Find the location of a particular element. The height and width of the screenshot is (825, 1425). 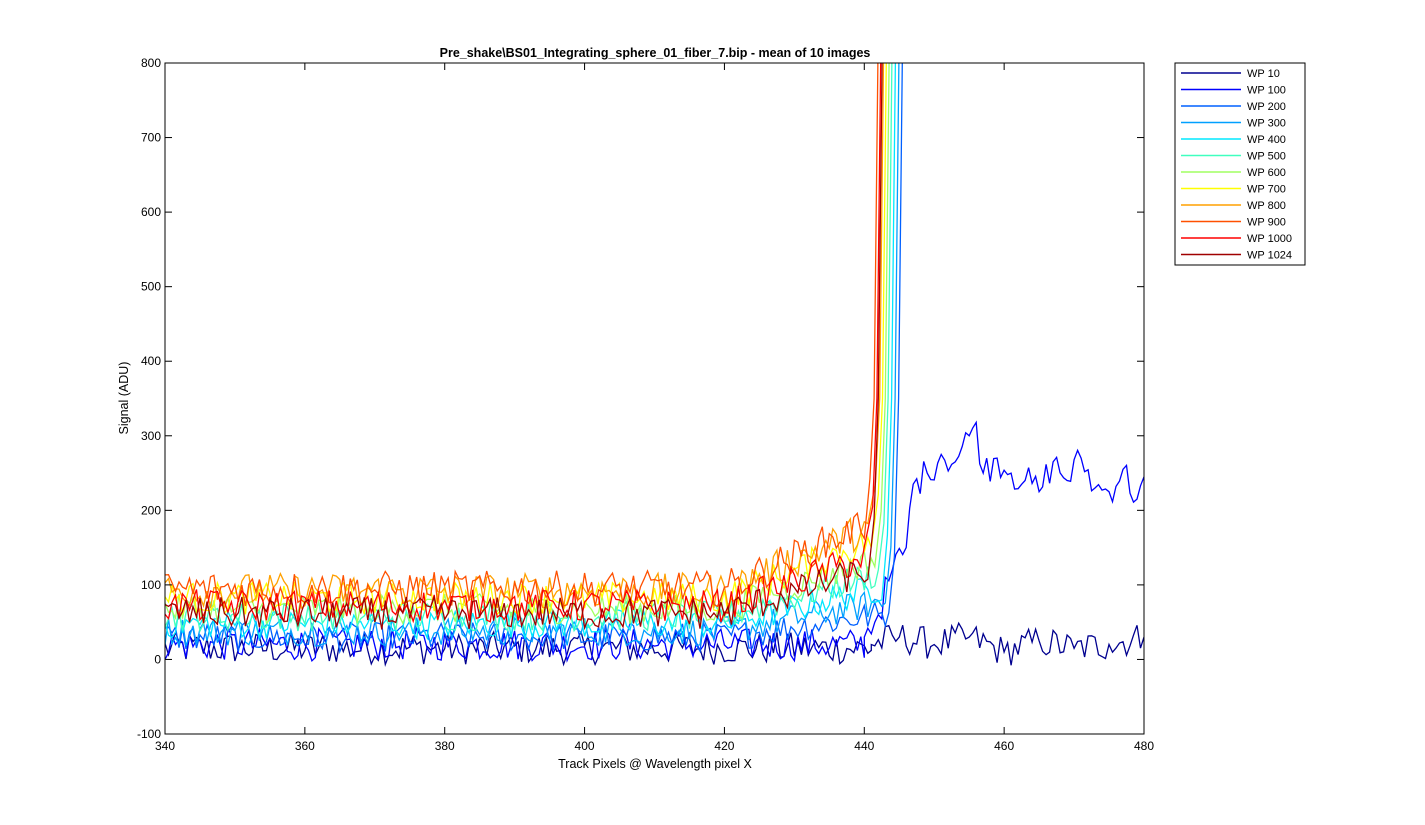

y-tick-label: 800 is located at coordinates (151, 63).